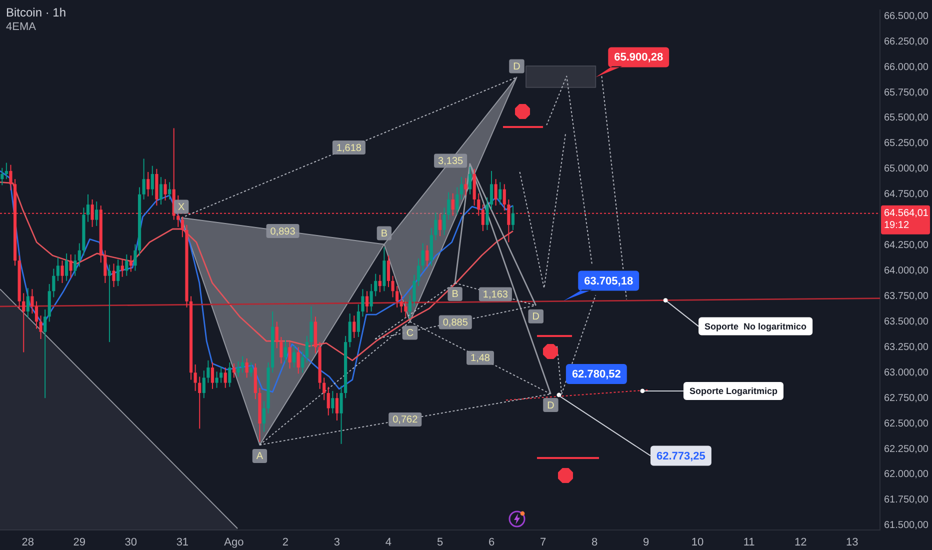 This screenshot has width=932, height=550. I want to click on y-tick-label: 66.250,00, so click(906, 42).